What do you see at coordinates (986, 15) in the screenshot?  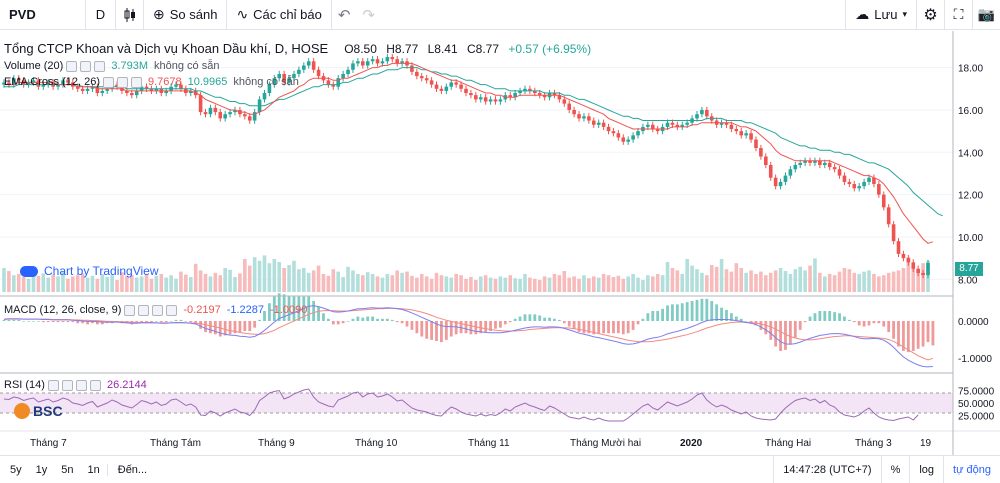 I see `snapshot-button: 📷` at bounding box center [986, 15].